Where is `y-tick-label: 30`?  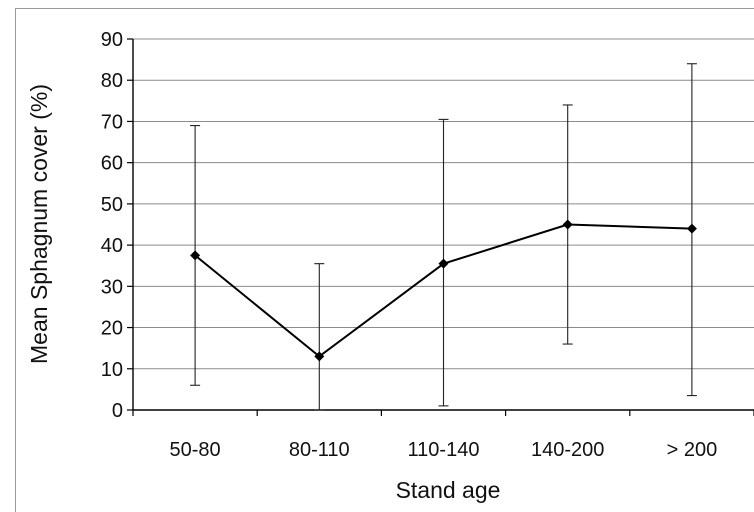
y-tick-label: 30 is located at coordinates (112, 287).